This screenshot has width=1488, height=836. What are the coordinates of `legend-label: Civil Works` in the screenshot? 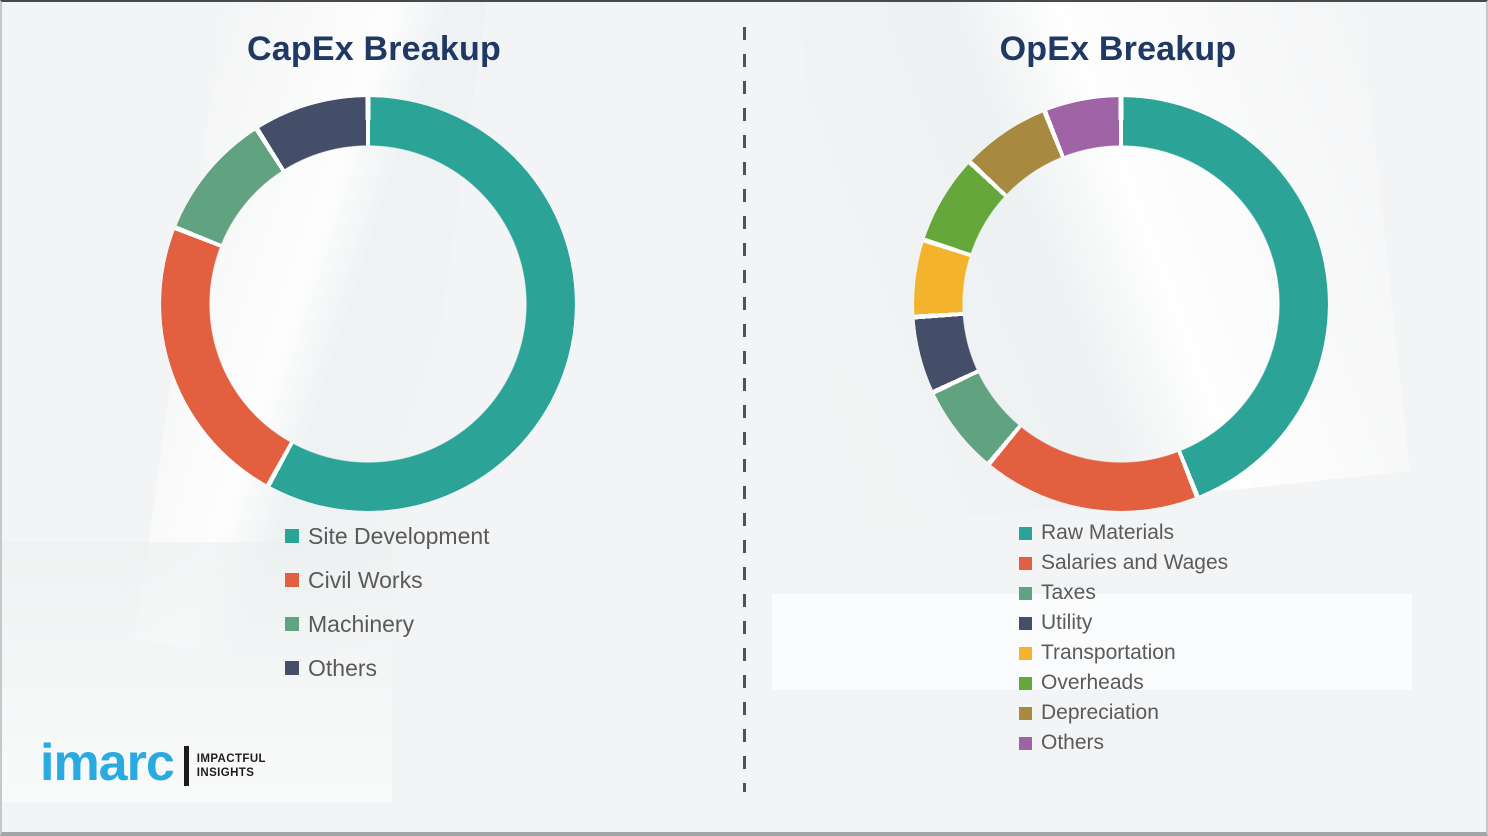 It's located at (365, 579).